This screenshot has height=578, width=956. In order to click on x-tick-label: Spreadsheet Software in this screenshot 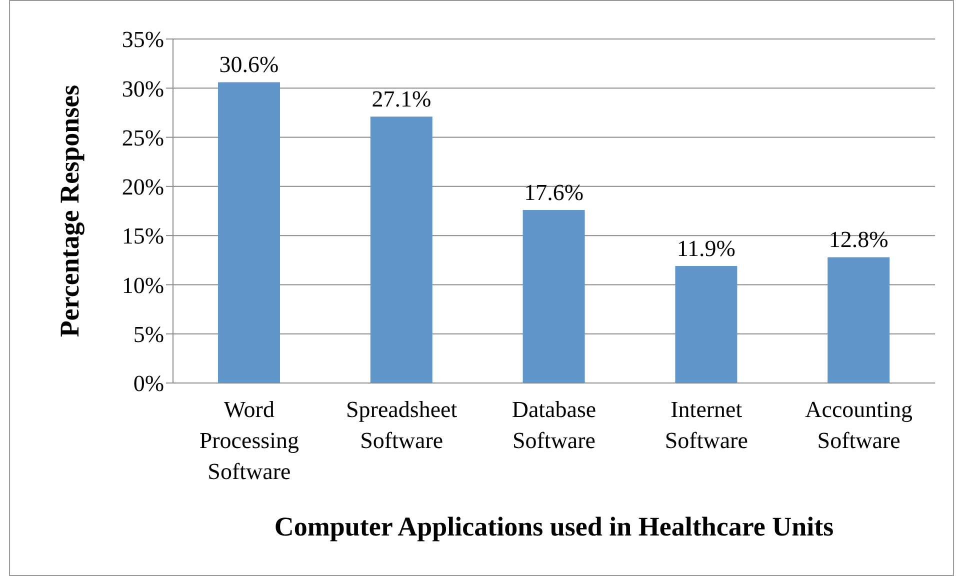, I will do `click(402, 425)`.